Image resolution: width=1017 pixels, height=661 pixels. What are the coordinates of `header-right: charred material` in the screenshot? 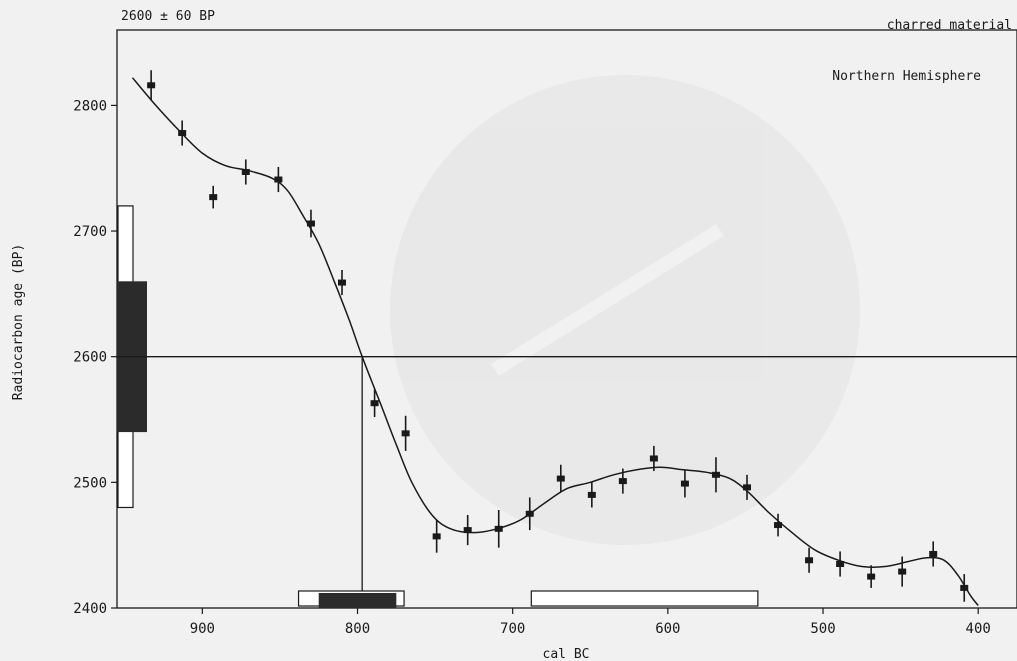 It's located at (949, 25).